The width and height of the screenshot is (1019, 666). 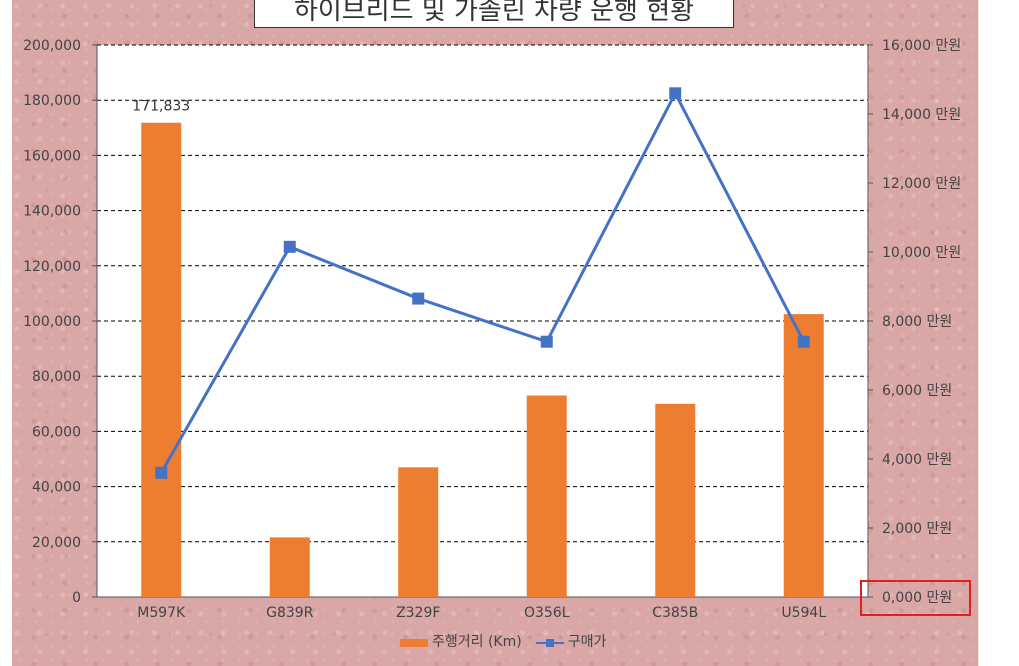 I want to click on x-tick-label: C385B, so click(x=675, y=613).